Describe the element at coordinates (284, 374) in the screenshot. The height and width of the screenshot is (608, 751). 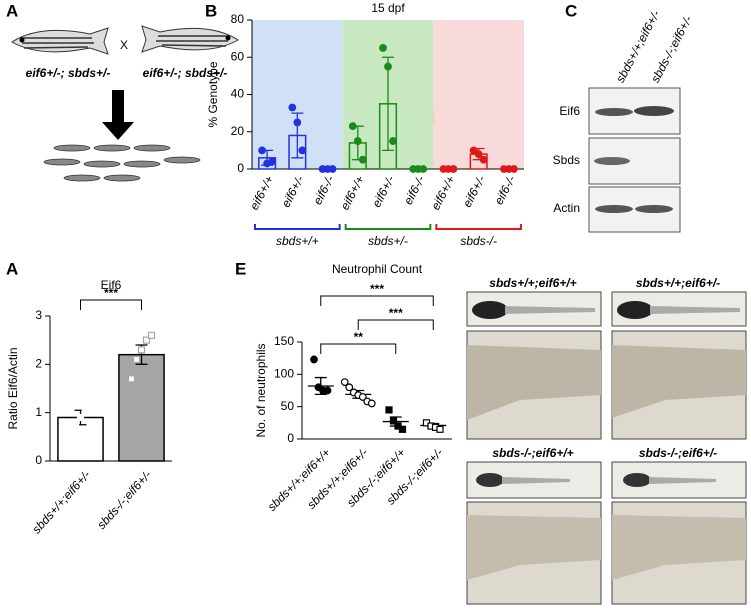
I see `y-tick-label: 100` at that location.